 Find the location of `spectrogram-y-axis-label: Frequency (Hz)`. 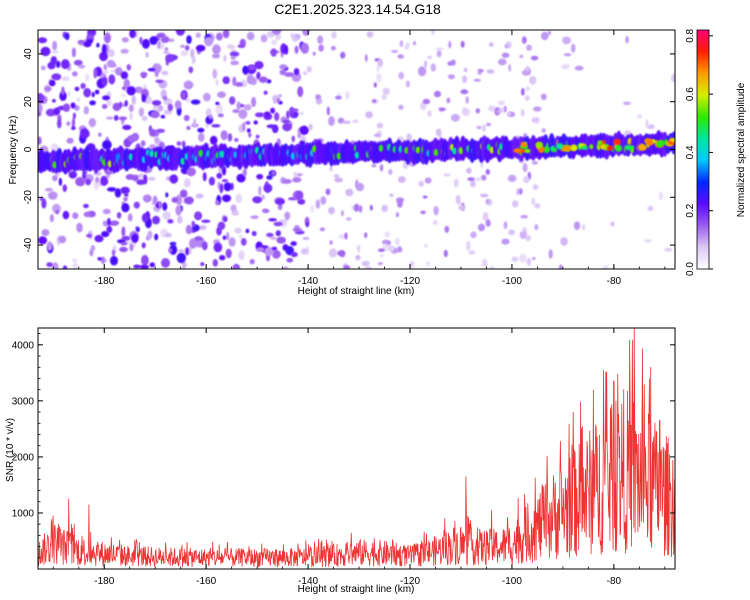

spectrogram-y-axis-label: Frequency (Hz) is located at coordinates (13, 150).